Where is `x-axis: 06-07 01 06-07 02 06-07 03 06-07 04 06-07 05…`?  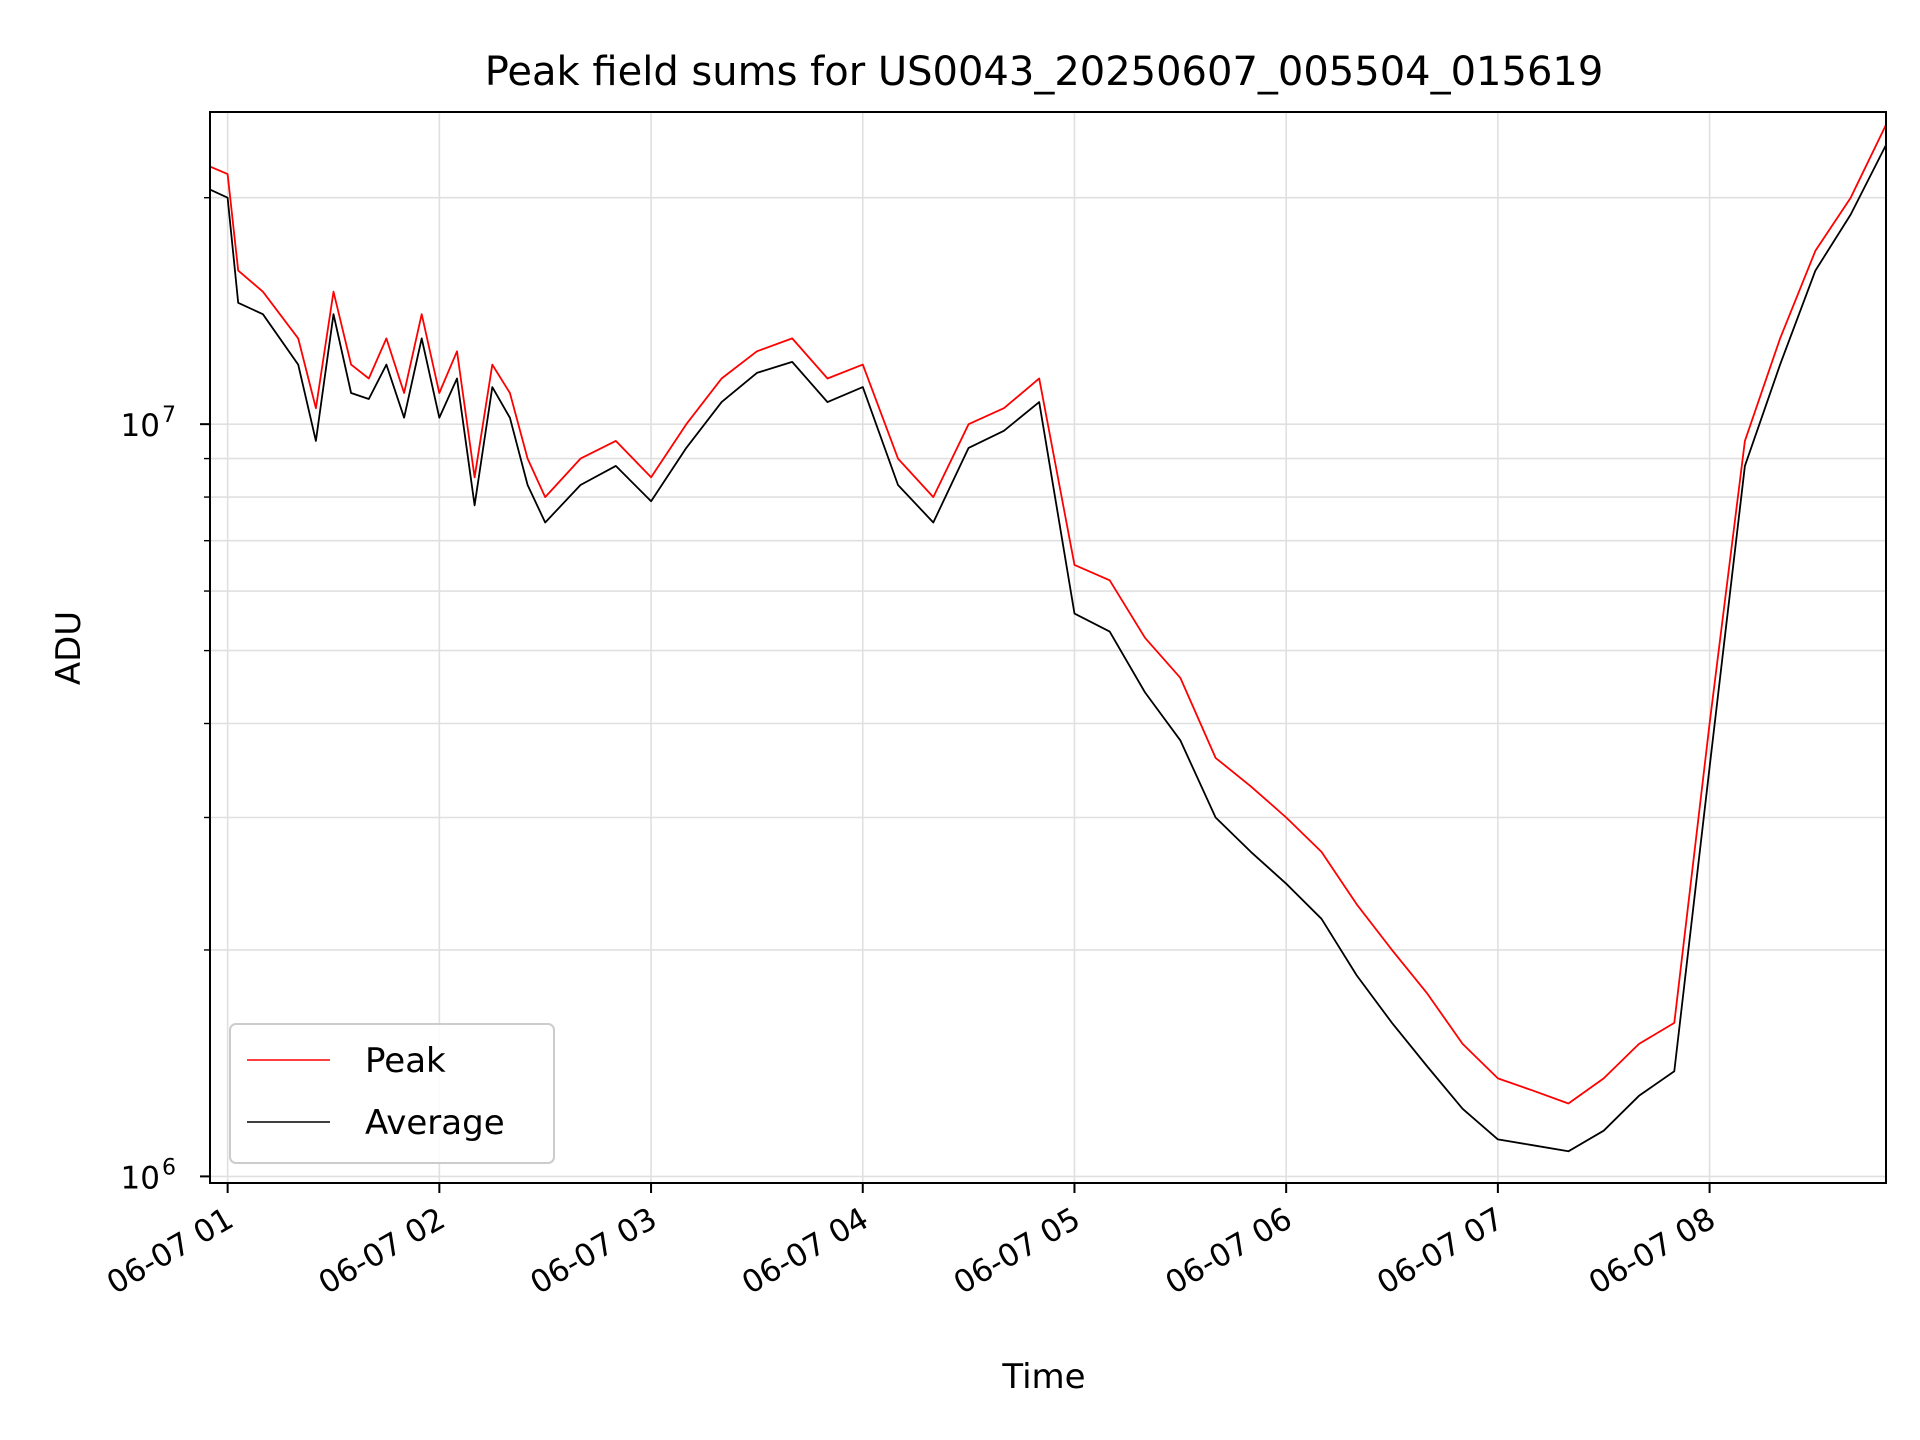 x-axis: 06-07 01 06-07 02 06-07 03 06-07 04 06-07 05… is located at coordinates (911, 1242).